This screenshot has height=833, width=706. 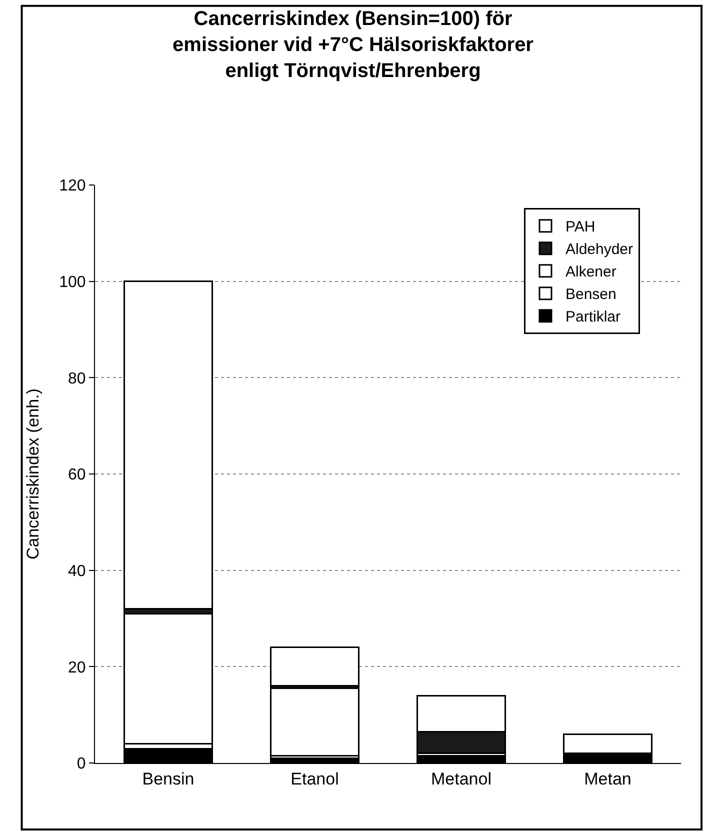 I want to click on legend-label: Aldehyder, so click(x=599, y=249).